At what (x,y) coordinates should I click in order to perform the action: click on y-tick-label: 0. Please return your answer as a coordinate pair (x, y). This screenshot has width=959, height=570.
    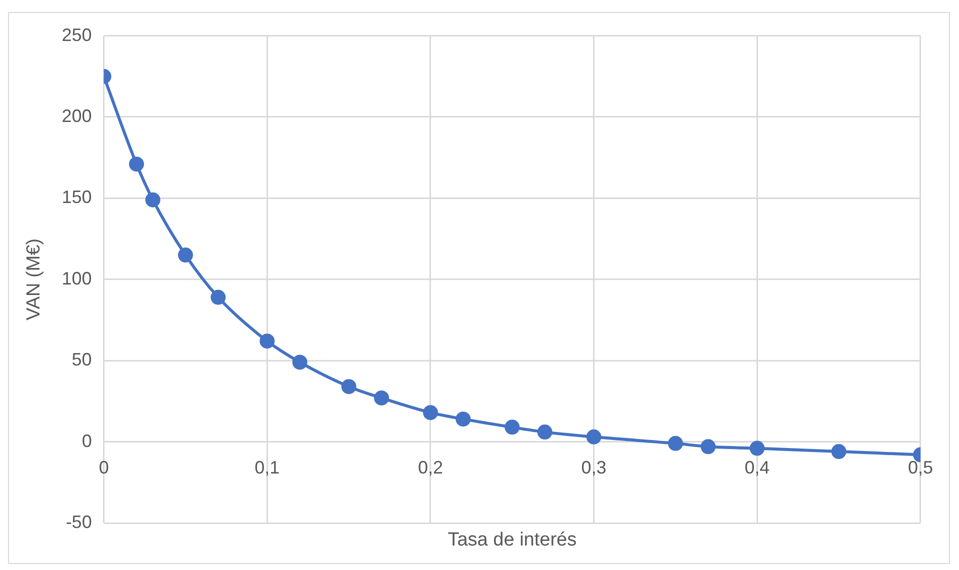
    Looking at the image, I should click on (87, 440).